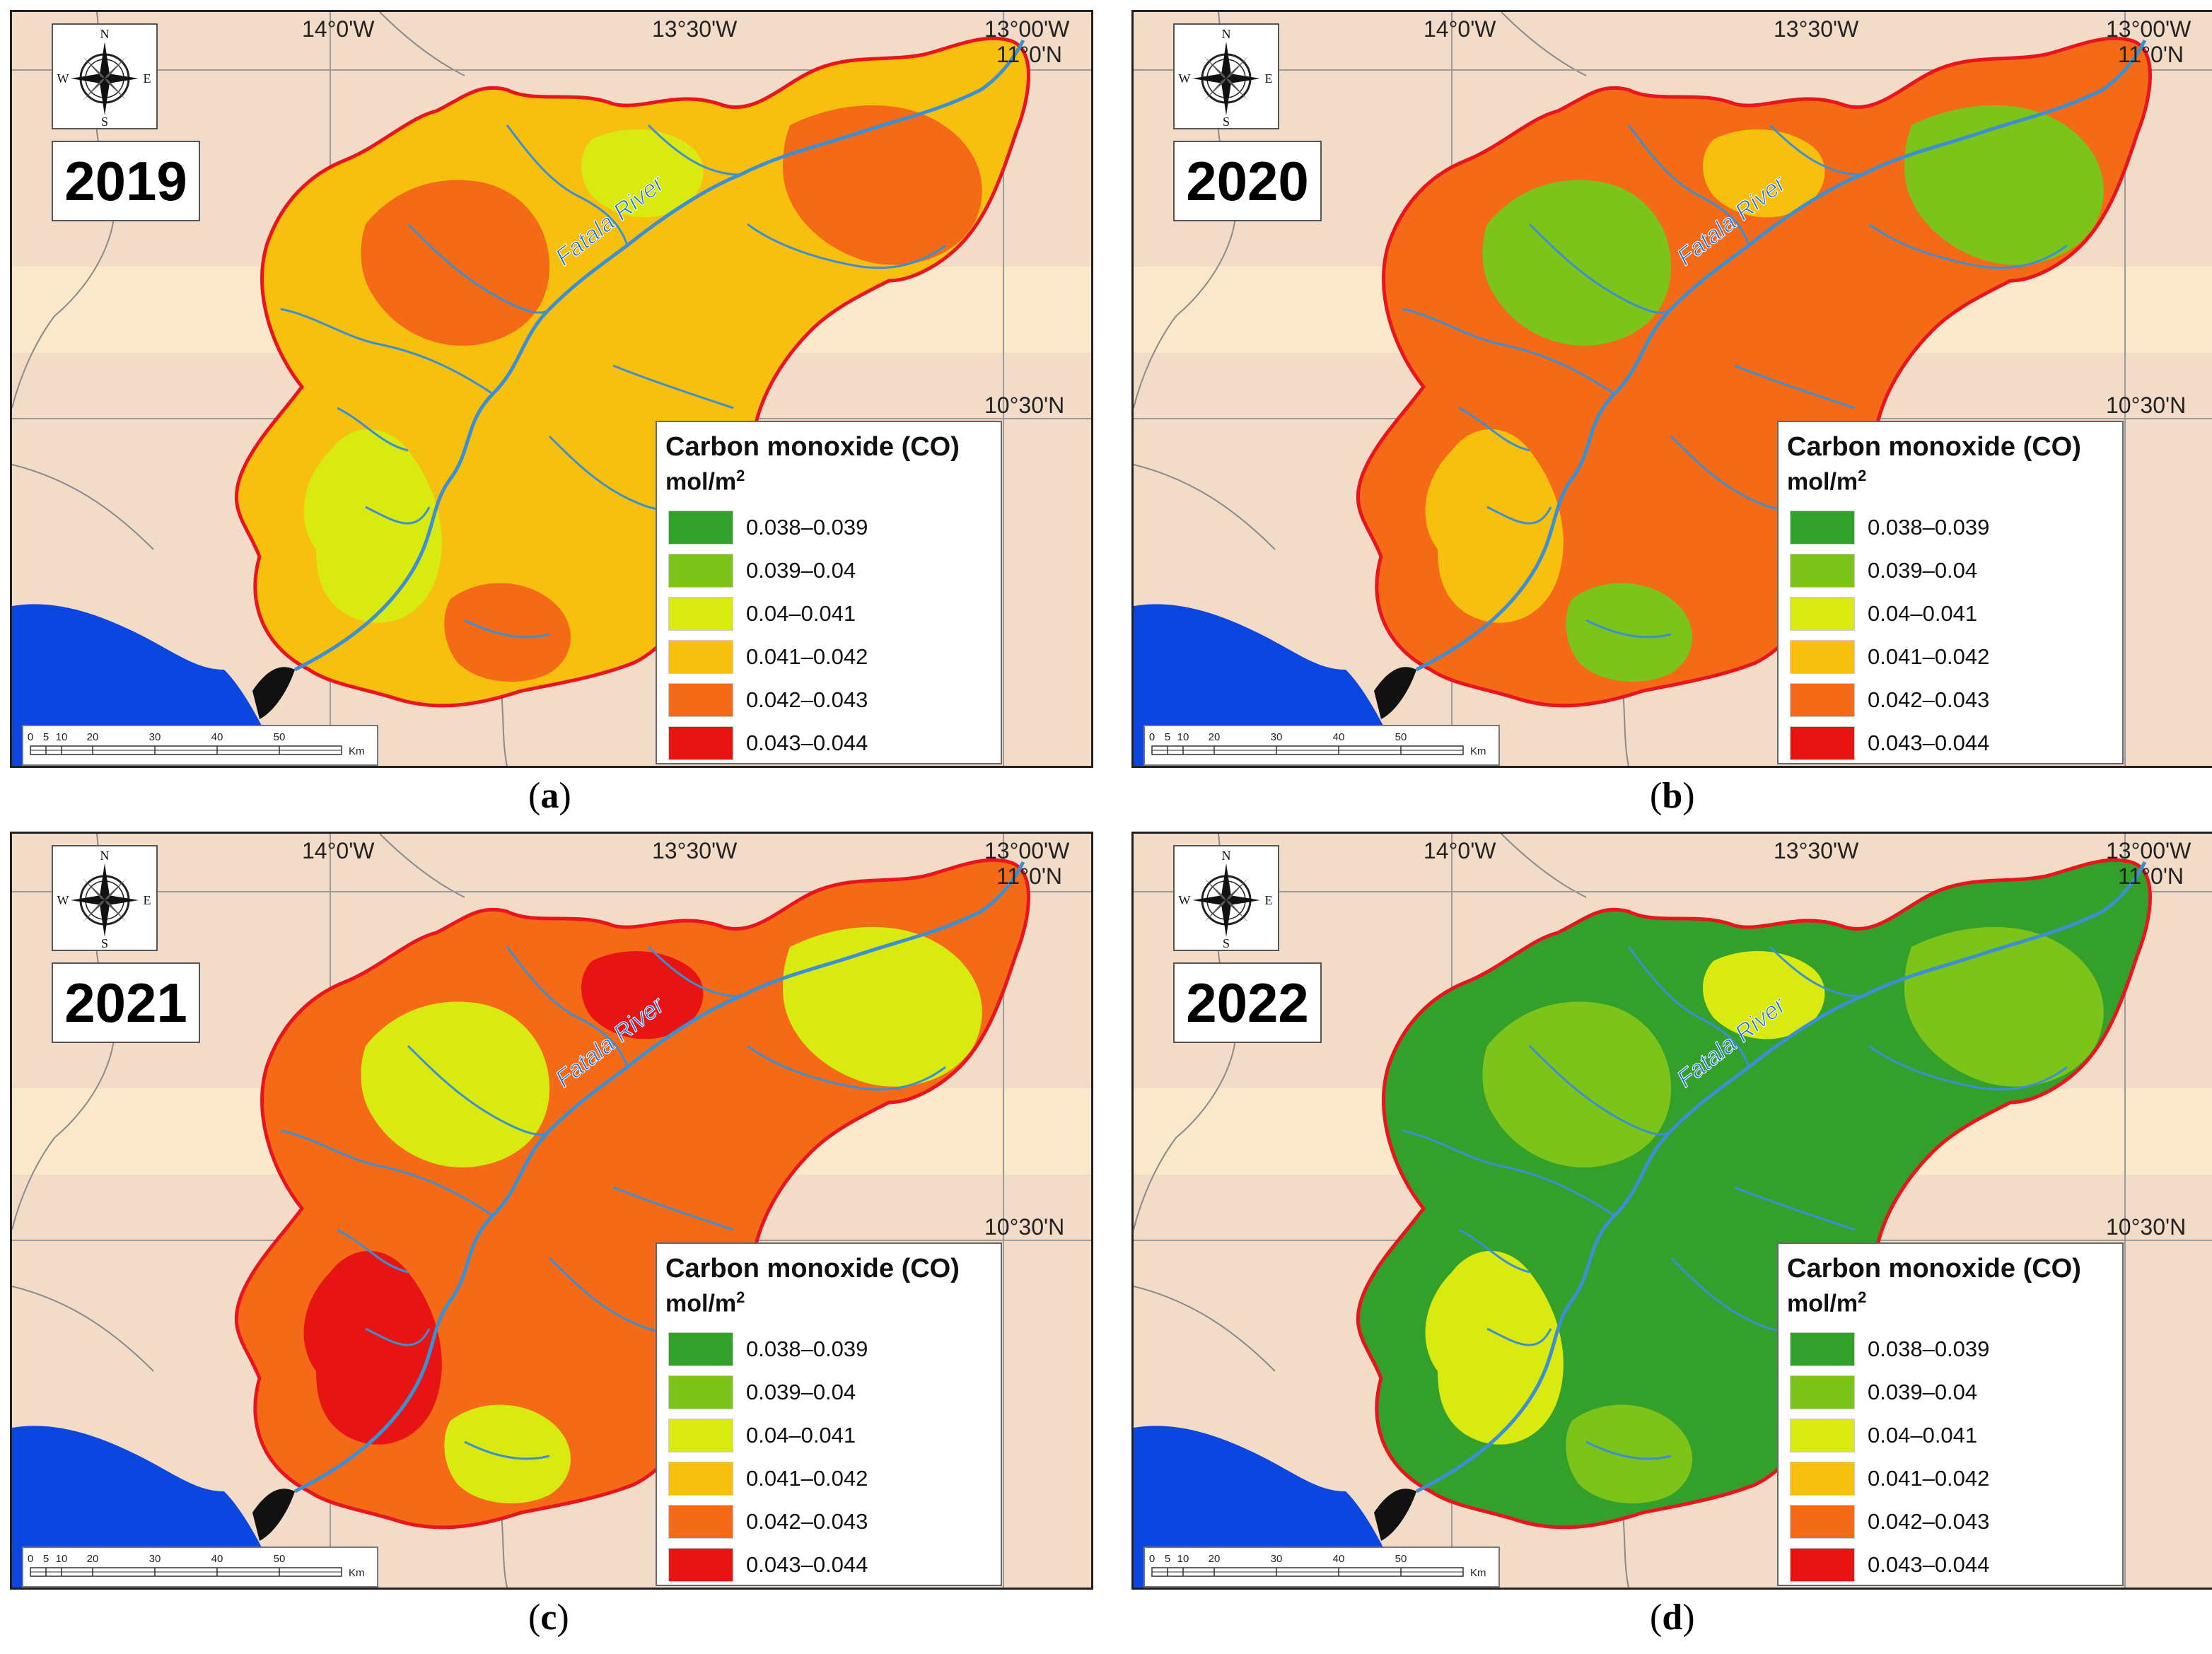 The image size is (2212, 1654). What do you see at coordinates (1277, 1559) in the screenshot?
I see `scale-tick-label: 30` at bounding box center [1277, 1559].